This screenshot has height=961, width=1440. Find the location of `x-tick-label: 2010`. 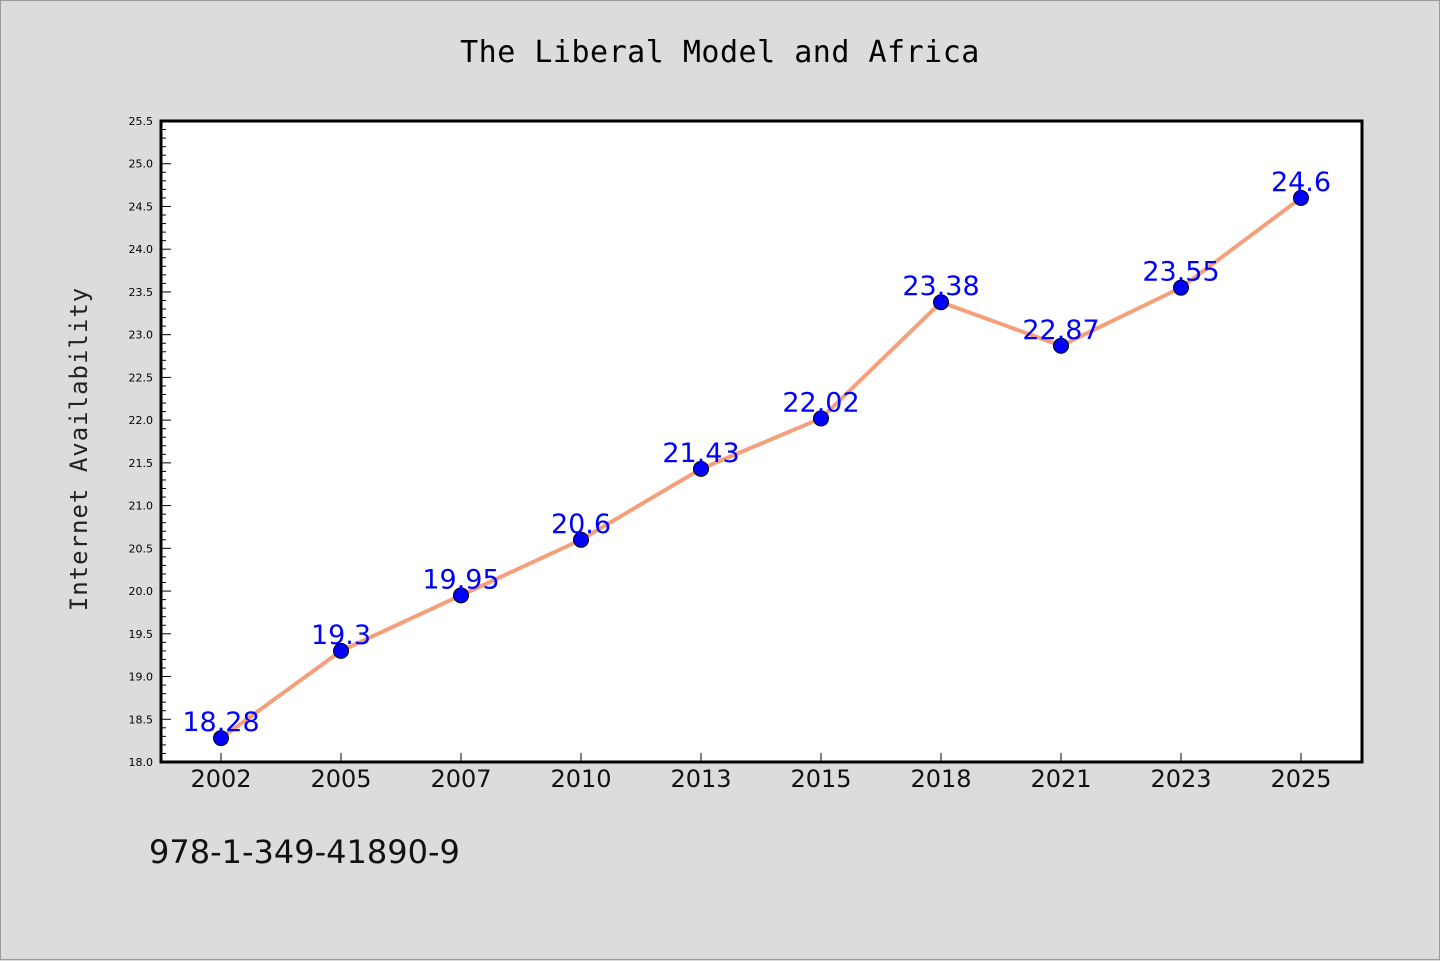

x-tick-label: 2010 is located at coordinates (580, 779).